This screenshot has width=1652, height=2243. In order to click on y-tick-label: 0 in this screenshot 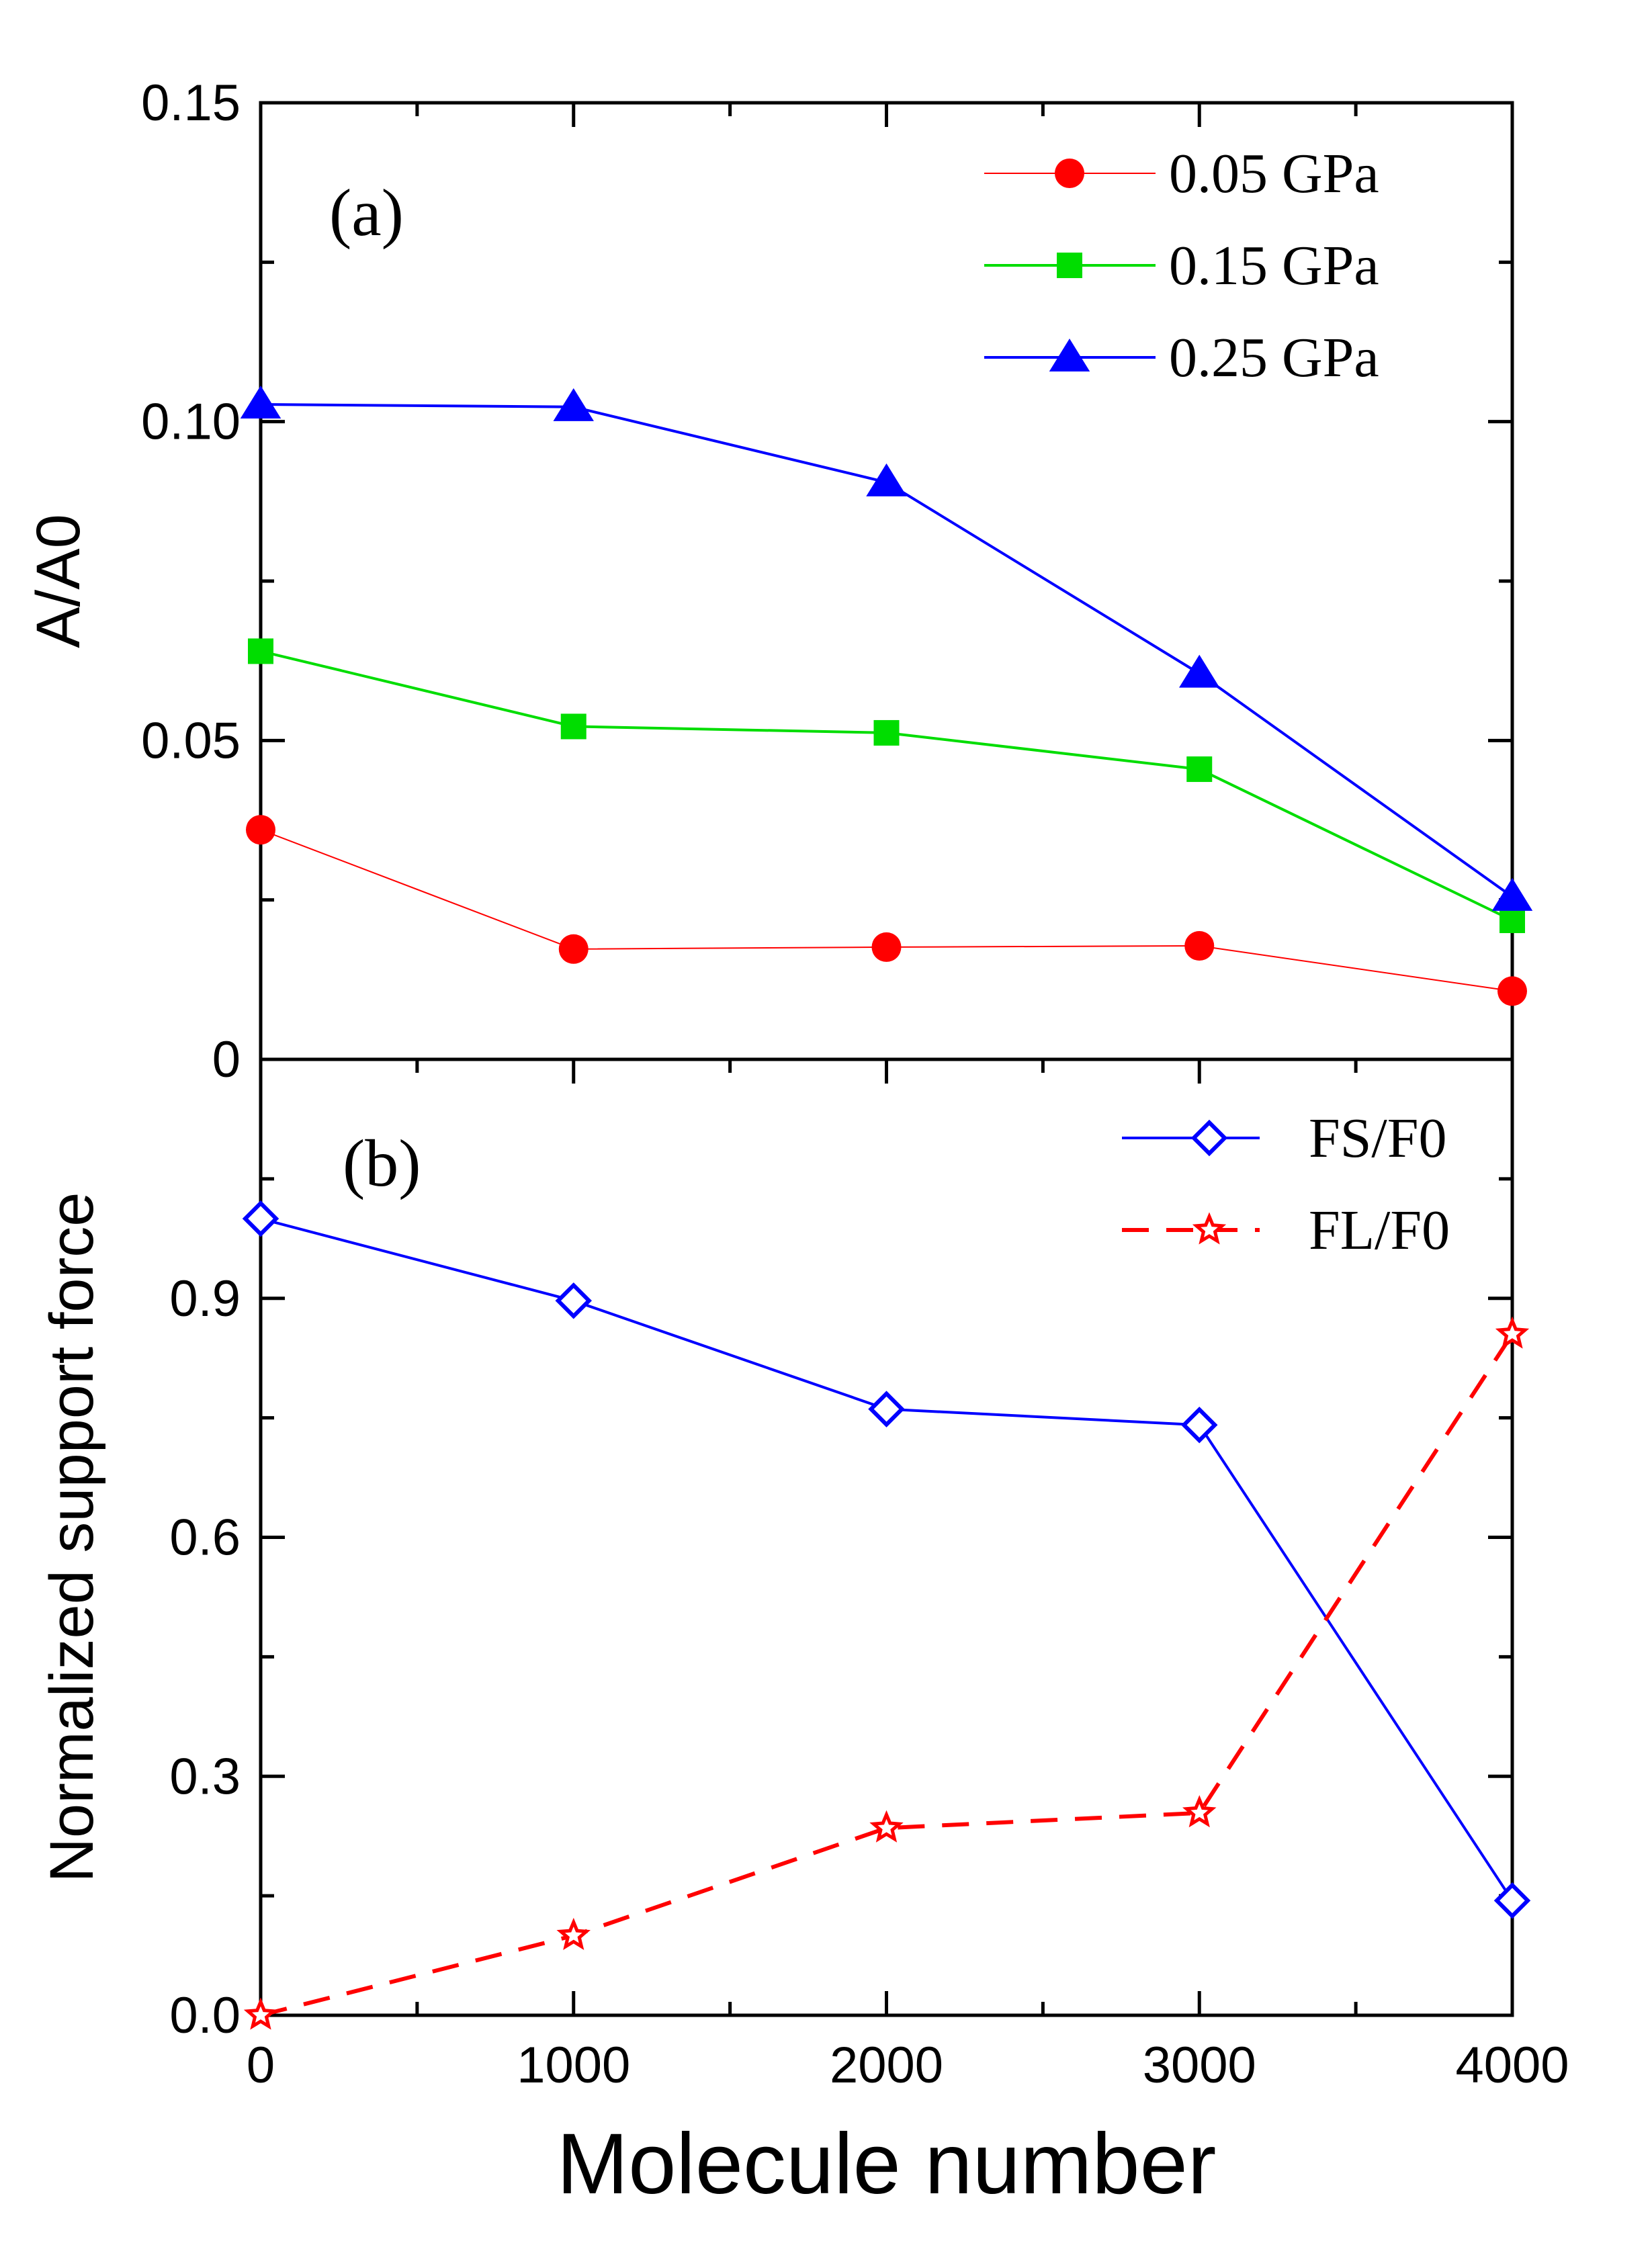, I will do `click(226, 1059)`.